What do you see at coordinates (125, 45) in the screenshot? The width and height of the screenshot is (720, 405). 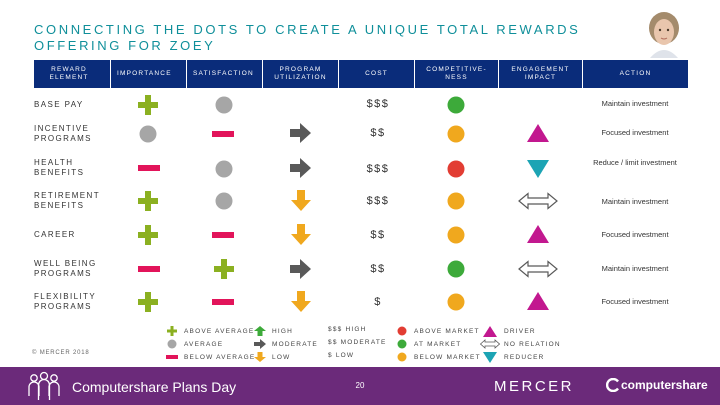 I see `slide-title-line2: OFFERING FOR ZOEY` at bounding box center [125, 45].